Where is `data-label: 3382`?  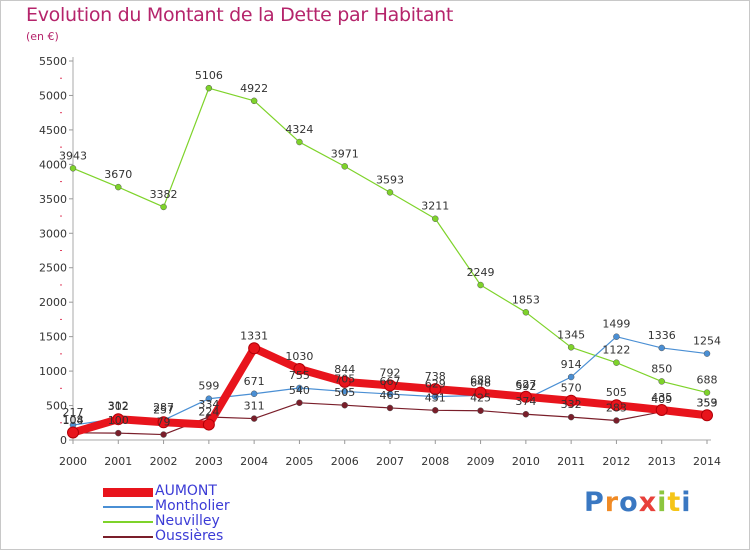 data-label: 3382 is located at coordinates (164, 194).